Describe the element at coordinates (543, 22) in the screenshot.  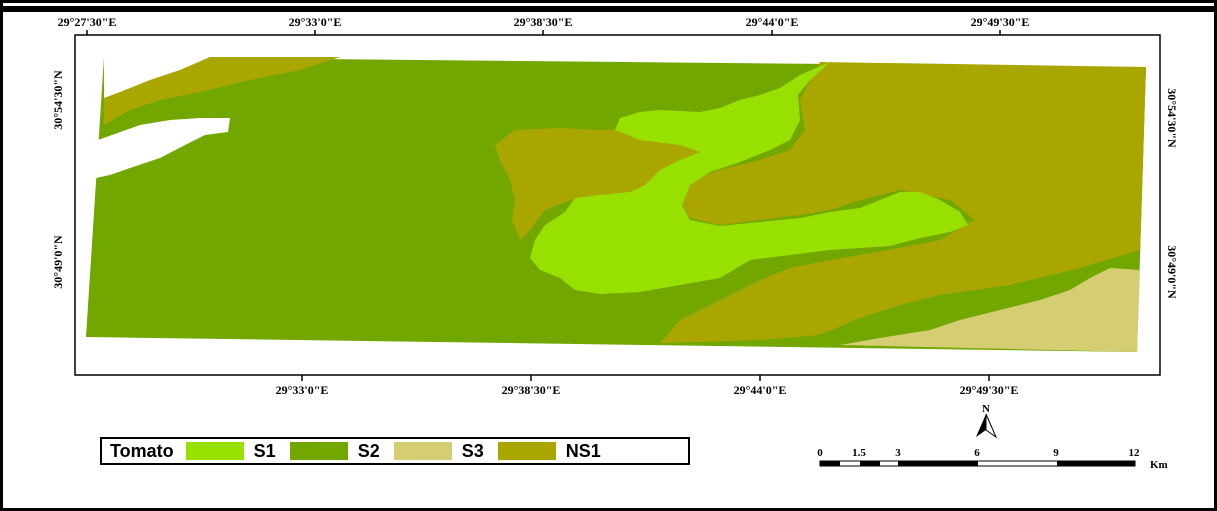
I see `top-lon-label-2: 29°38'30"E` at that location.